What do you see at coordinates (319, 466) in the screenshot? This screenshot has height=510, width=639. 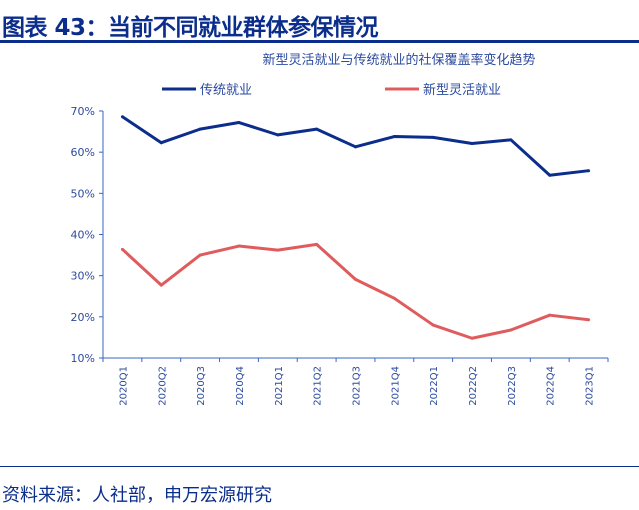 I see `footer-divider` at bounding box center [319, 466].